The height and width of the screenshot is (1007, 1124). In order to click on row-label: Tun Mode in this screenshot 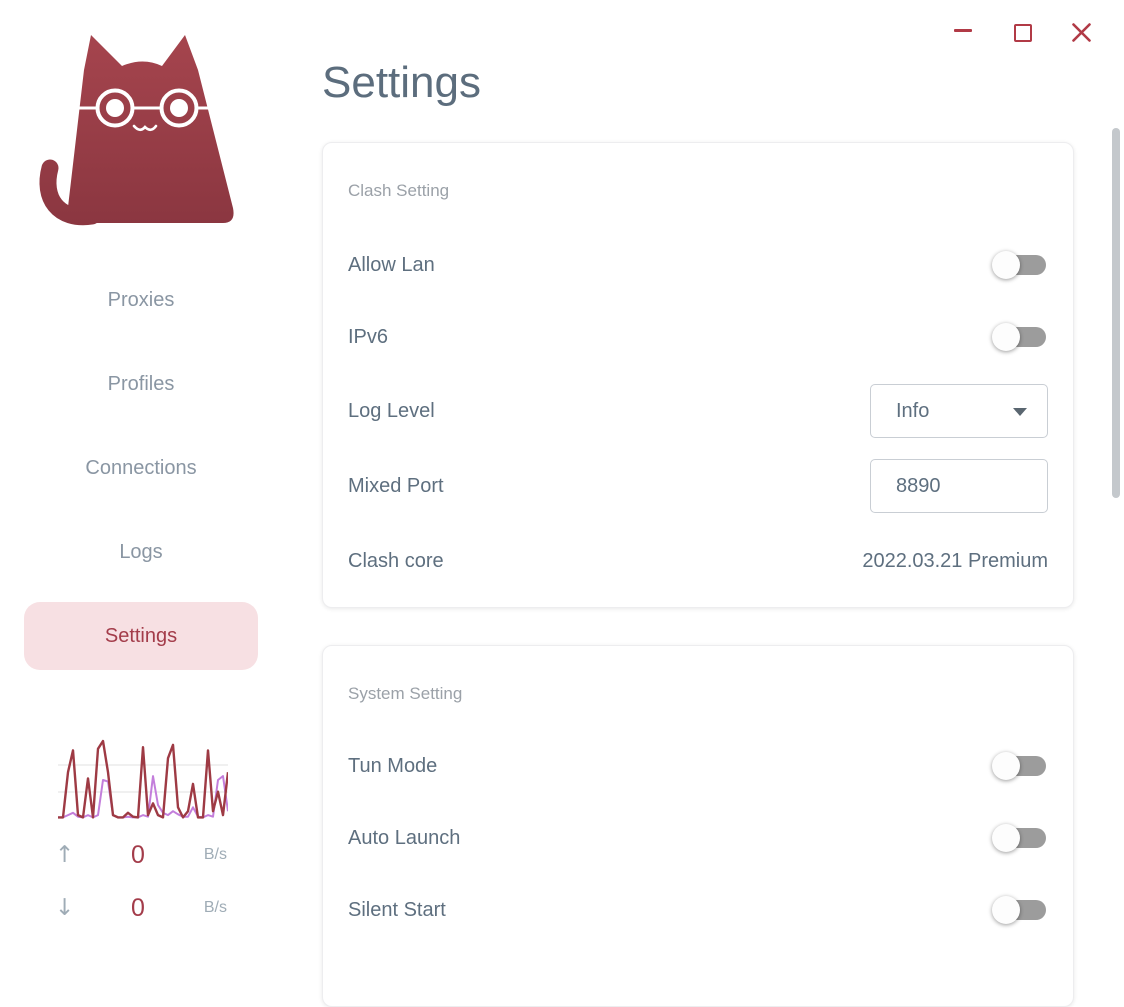, I will do `click(393, 765)`.